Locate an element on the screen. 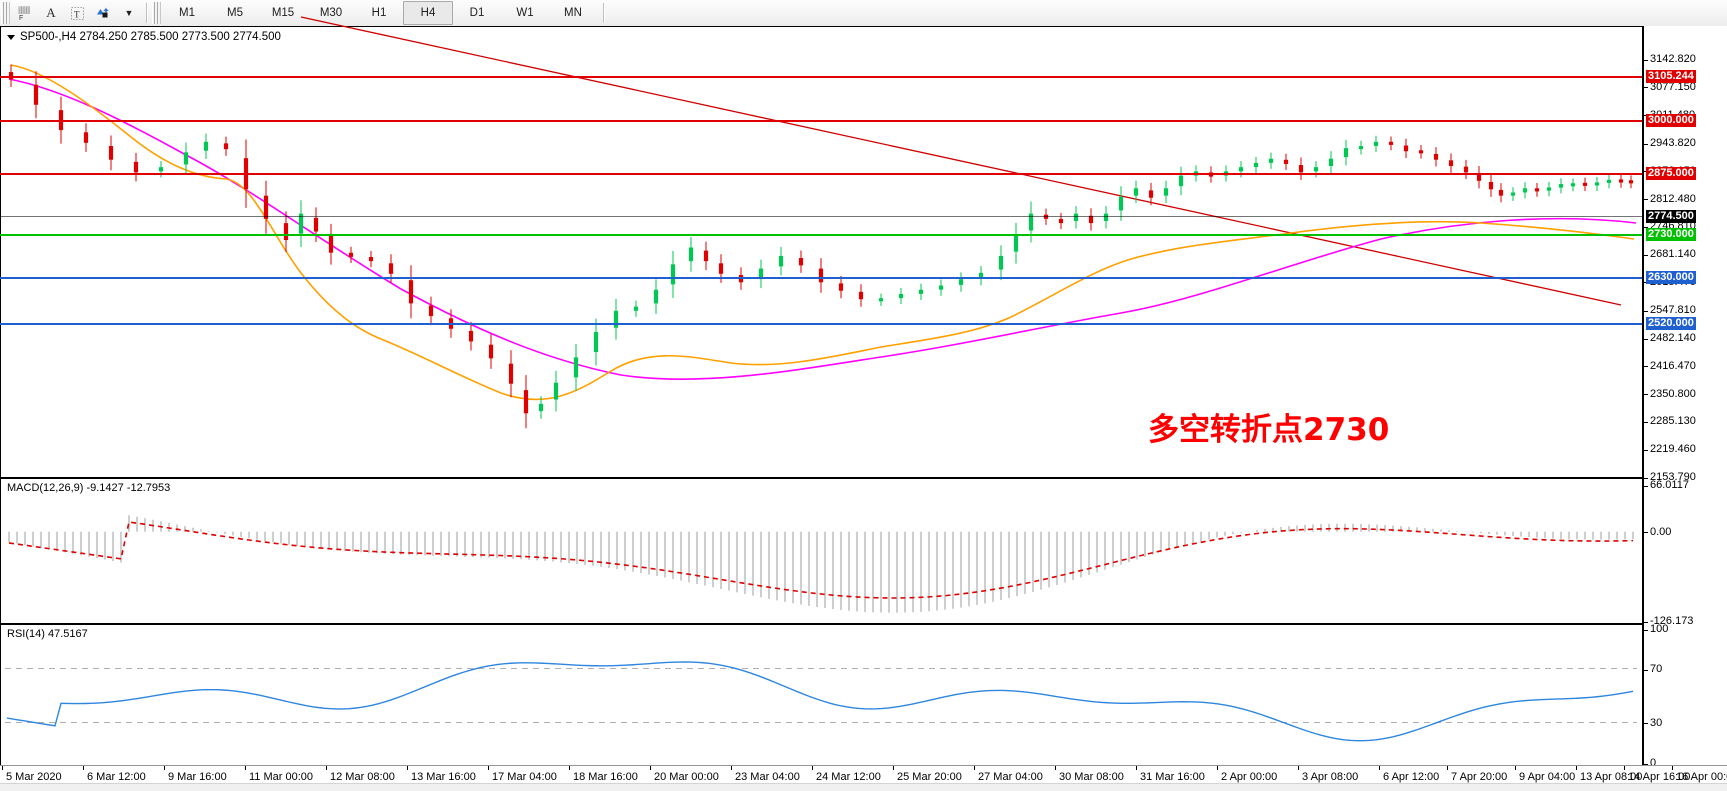 The image size is (1727, 791). timeframe-button-m15: M15 is located at coordinates (283, 13).